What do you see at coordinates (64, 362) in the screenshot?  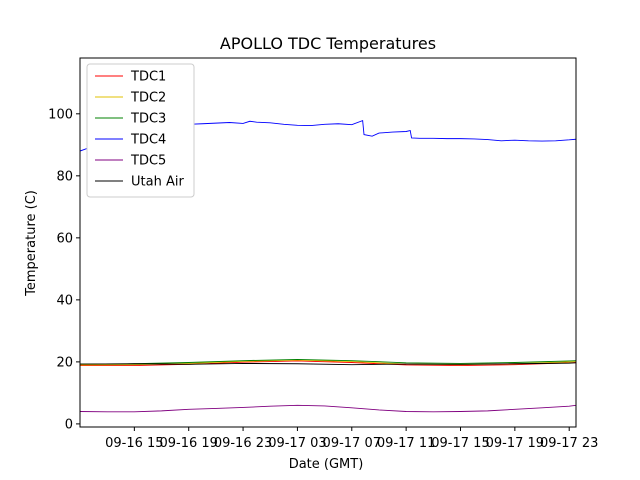 I see `y-tick-label: 20` at bounding box center [64, 362].